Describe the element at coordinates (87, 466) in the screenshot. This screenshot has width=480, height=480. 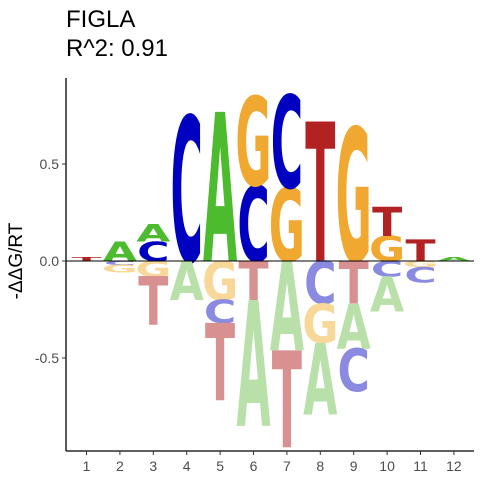
I see `x-tick-label: 1` at that location.